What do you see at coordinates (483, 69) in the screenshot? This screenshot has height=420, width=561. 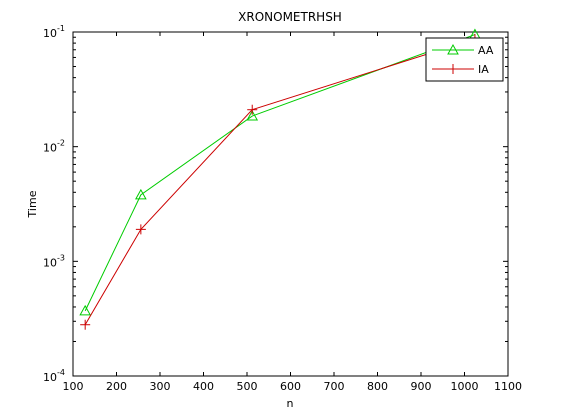 I see `legend-label: IA` at bounding box center [483, 69].